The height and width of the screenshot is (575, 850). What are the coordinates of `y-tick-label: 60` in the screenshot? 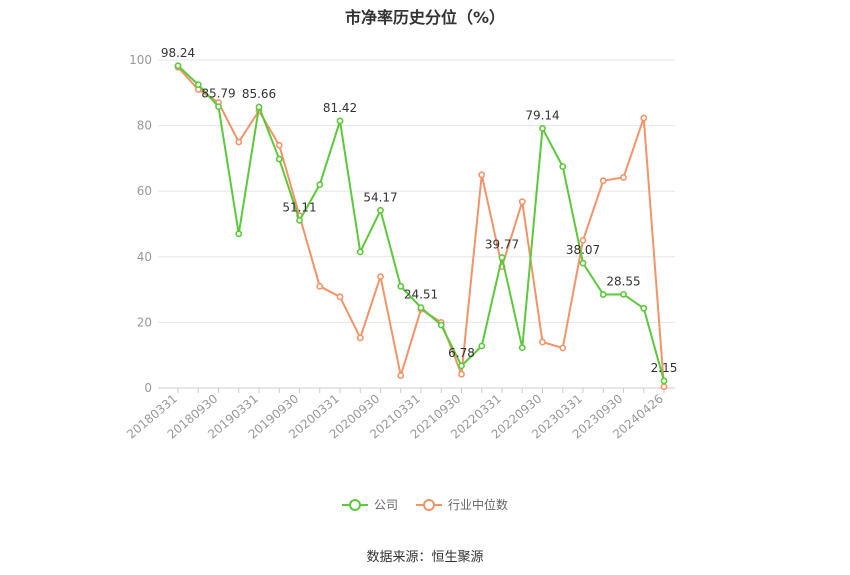 It's located at (144, 191).